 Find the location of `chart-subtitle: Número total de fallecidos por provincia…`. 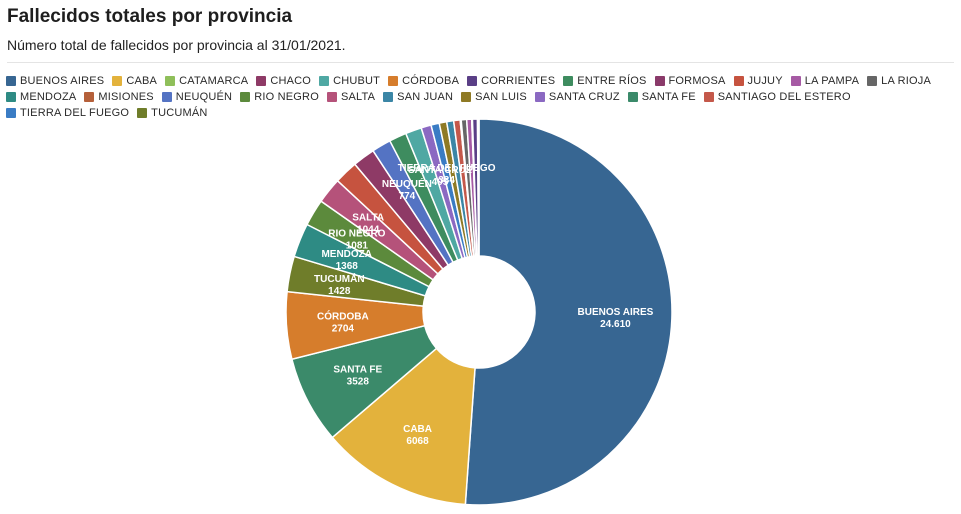

chart-subtitle: Número total de fallecidos por provincia… is located at coordinates (176, 45).